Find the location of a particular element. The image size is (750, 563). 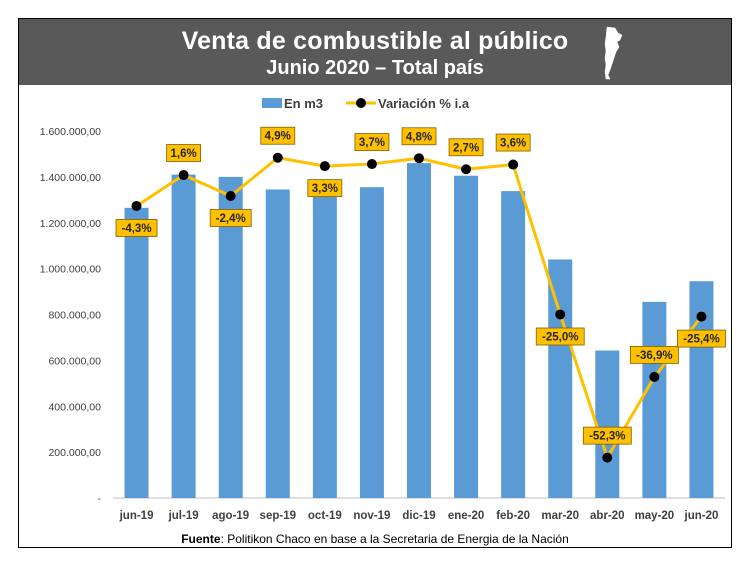

data-label: 2,7% is located at coordinates (466, 148).